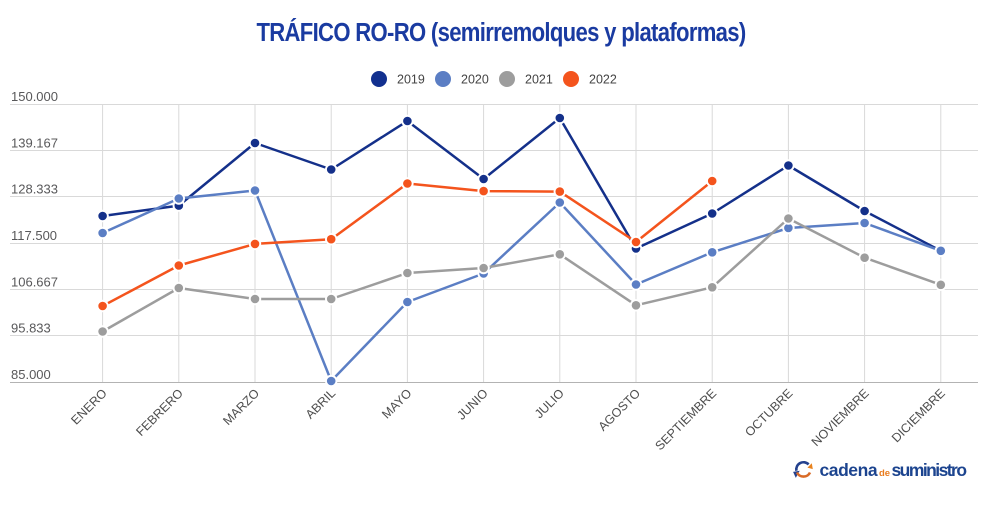  What do you see at coordinates (539, 80) in the screenshot?
I see `svg-text: 2021` at bounding box center [539, 80].